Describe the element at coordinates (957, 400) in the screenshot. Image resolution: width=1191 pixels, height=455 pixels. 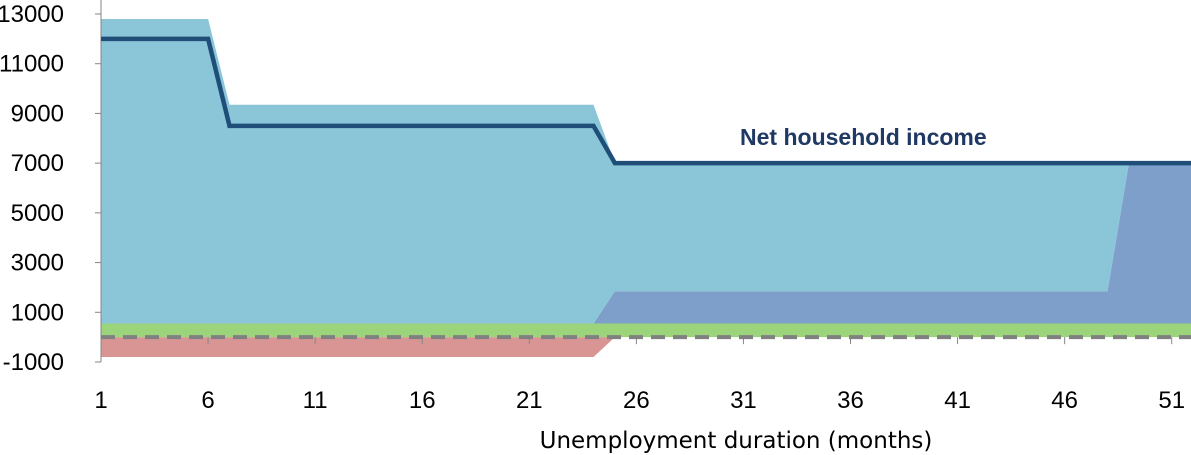
I see `x-tick-label: 41` at that location.